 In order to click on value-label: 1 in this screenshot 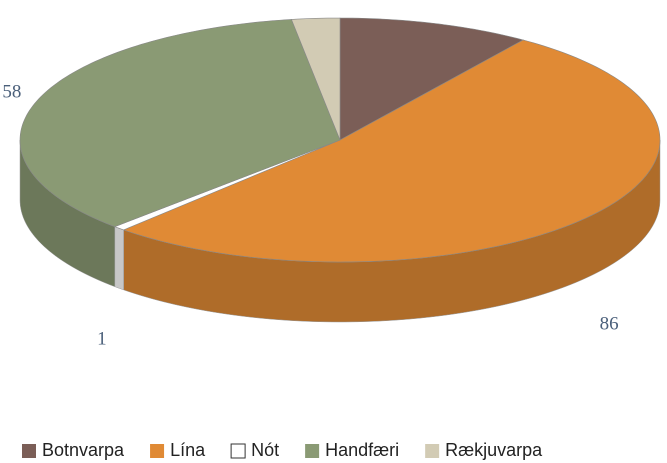, I will do `click(102, 338)`.